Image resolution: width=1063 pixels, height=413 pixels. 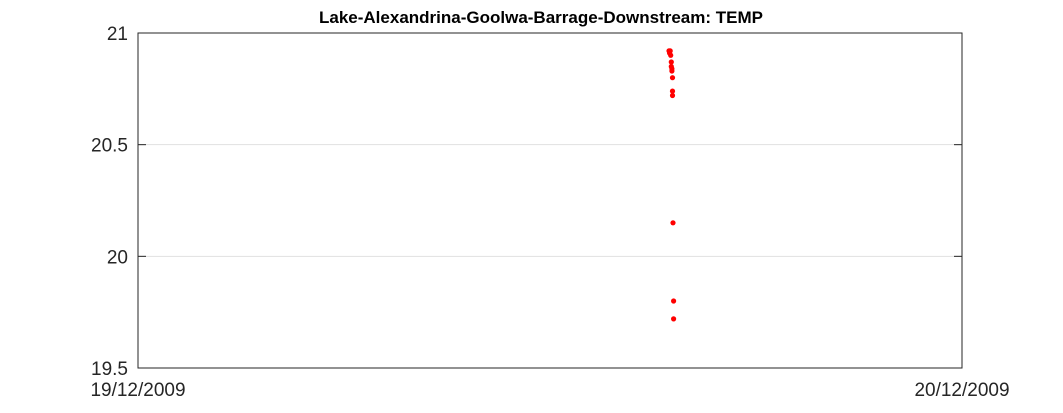 I want to click on x-tick-label: 20/12/2009, so click(x=961, y=390).